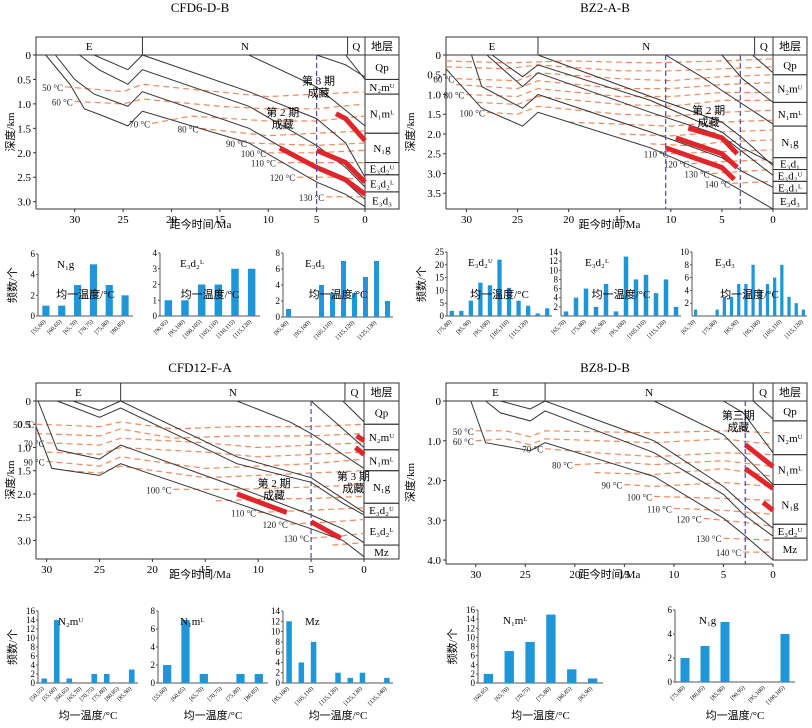  Describe the element at coordinates (676, 165) in the screenshot. I see `isotherm-label: 120 °C` at that location.